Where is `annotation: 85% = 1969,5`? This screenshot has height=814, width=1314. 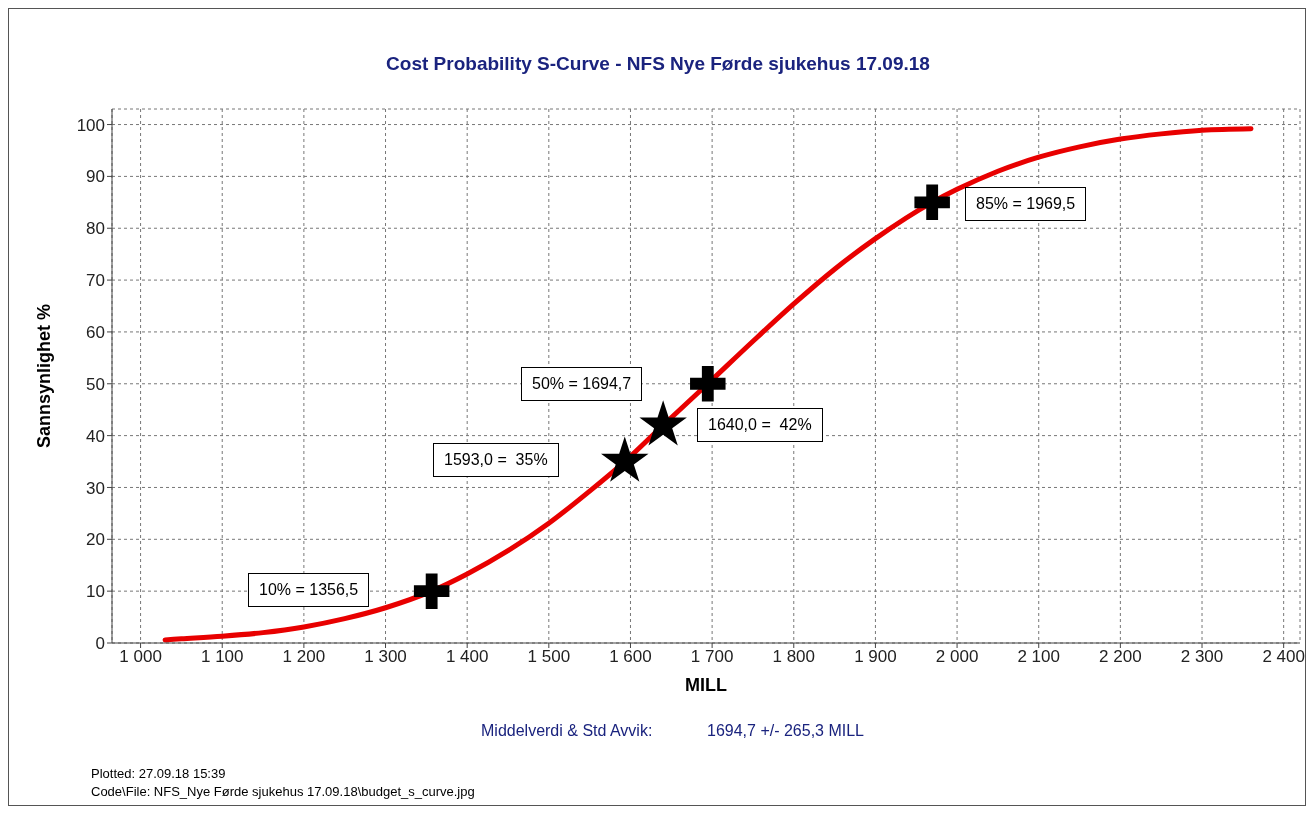 annotation: 85% = 1969,5 is located at coordinates (1026, 204).